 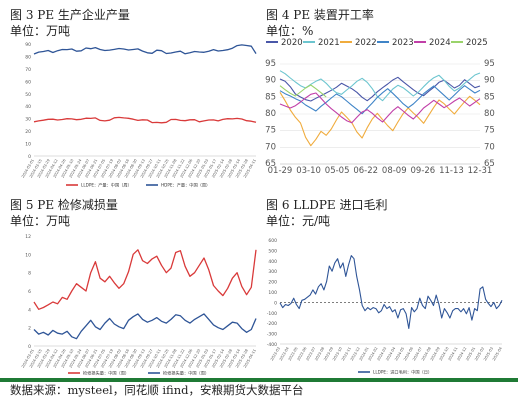 I want to click on chart-unit-operating-rate: 单位：%, so click(x=290, y=31).